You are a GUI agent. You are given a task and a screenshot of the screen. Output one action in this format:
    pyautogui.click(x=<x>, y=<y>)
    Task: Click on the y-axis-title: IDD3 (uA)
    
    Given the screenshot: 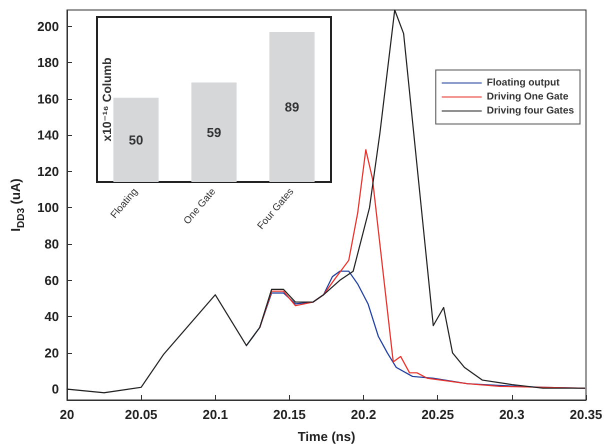 What is the action you would take?
    pyautogui.click(x=17, y=205)
    